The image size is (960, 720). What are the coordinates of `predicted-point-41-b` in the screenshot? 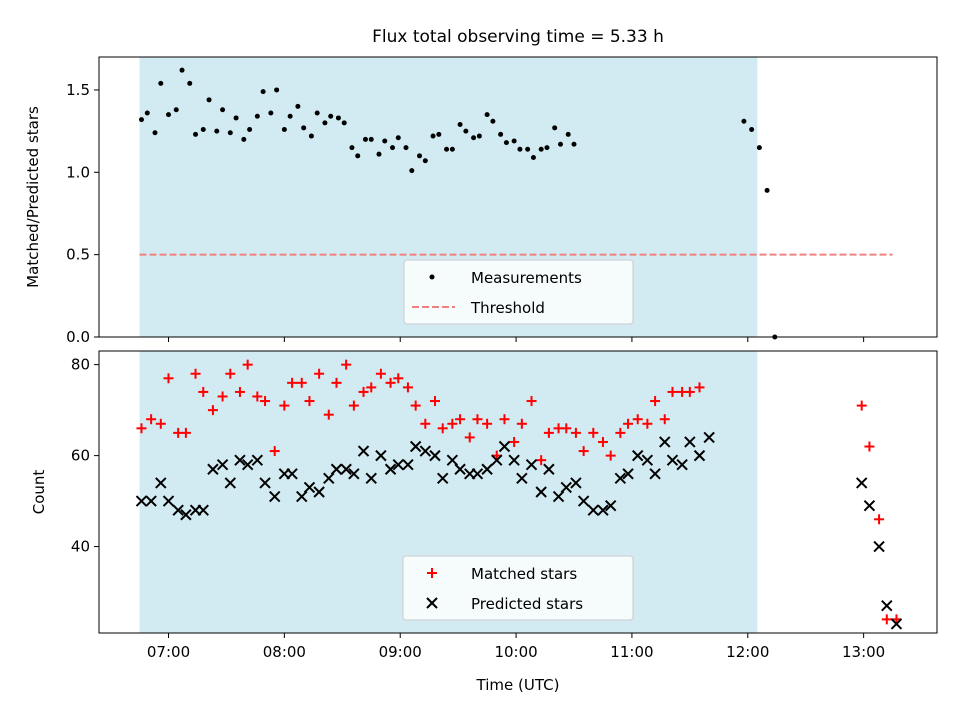 It's located at (504, 446).